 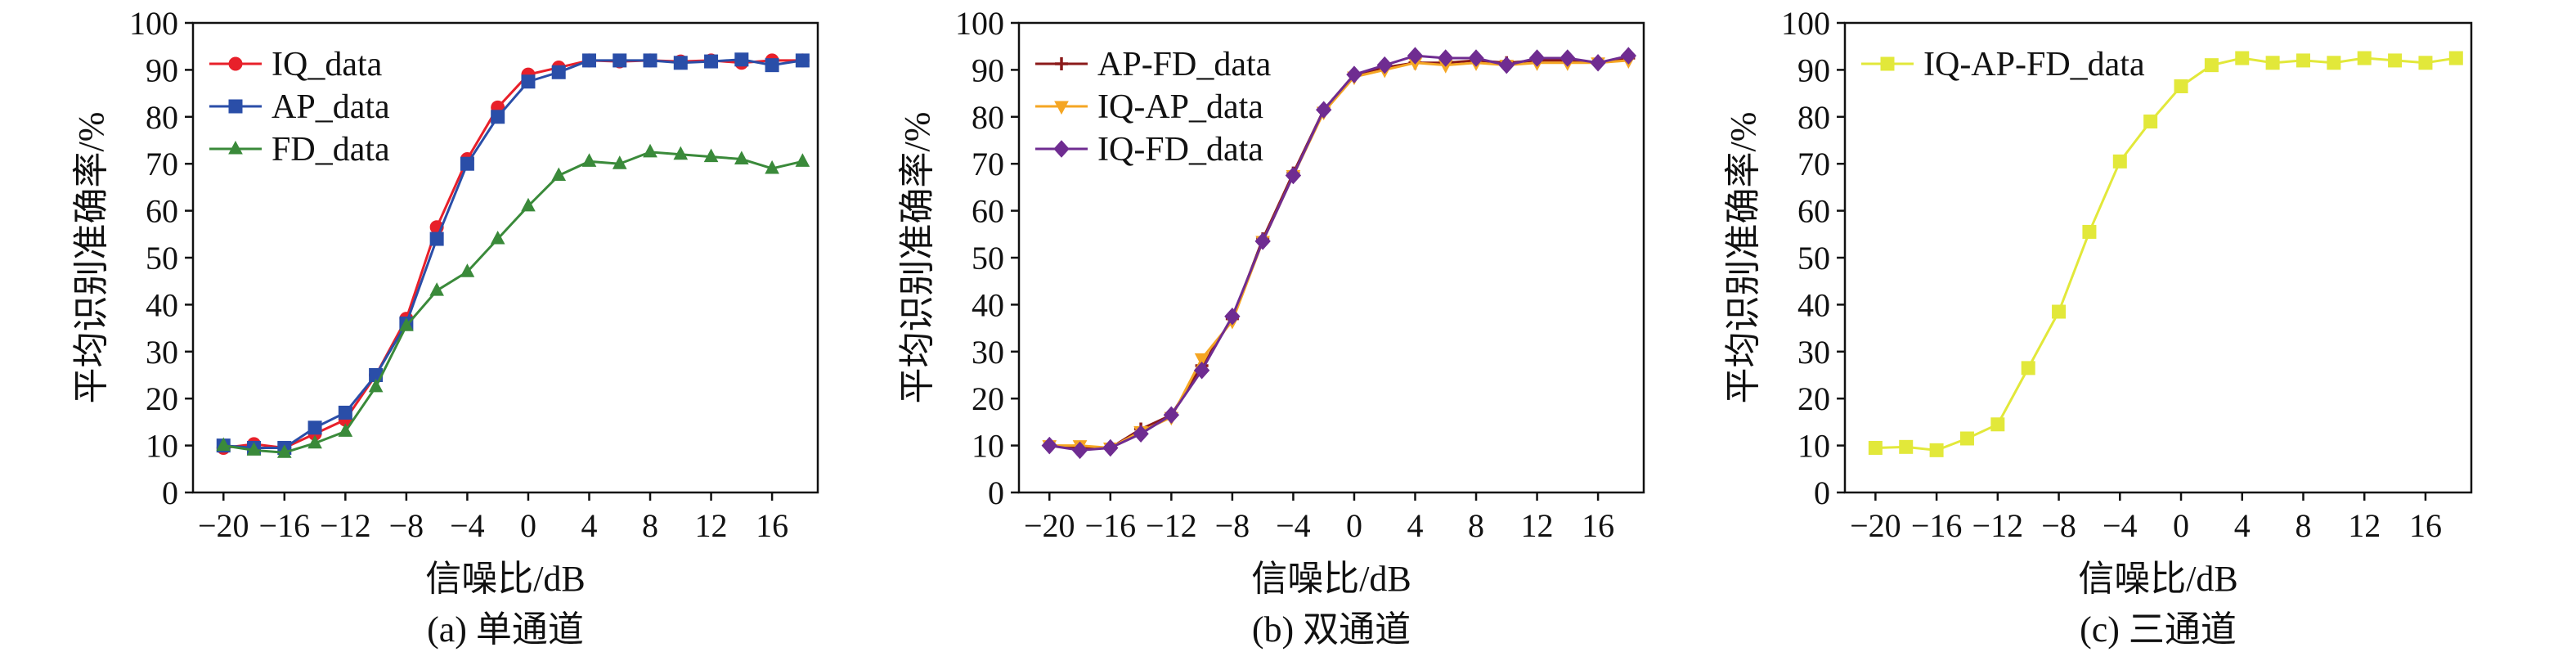 What do you see at coordinates (988, 117) in the screenshot?
I see `y-tick-label: 80` at bounding box center [988, 117].